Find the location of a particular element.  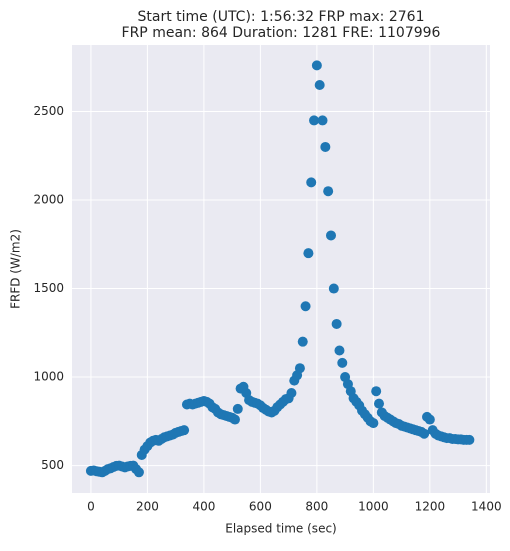

y-tick-label: 1000 is located at coordinates (48, 377).